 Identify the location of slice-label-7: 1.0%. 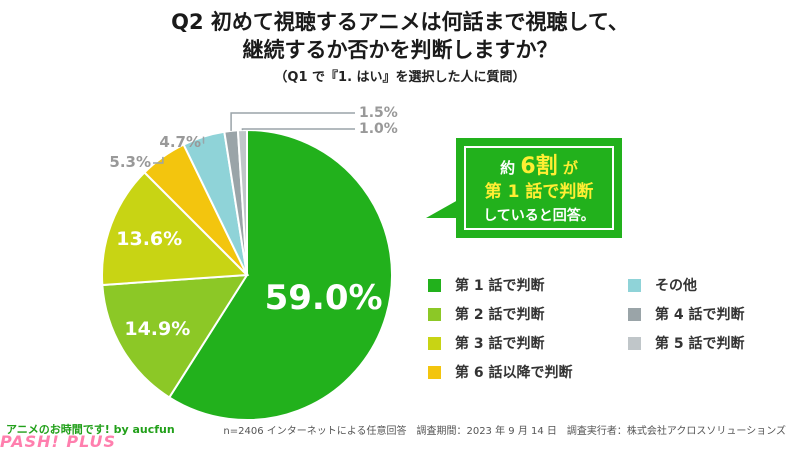
(378, 129).